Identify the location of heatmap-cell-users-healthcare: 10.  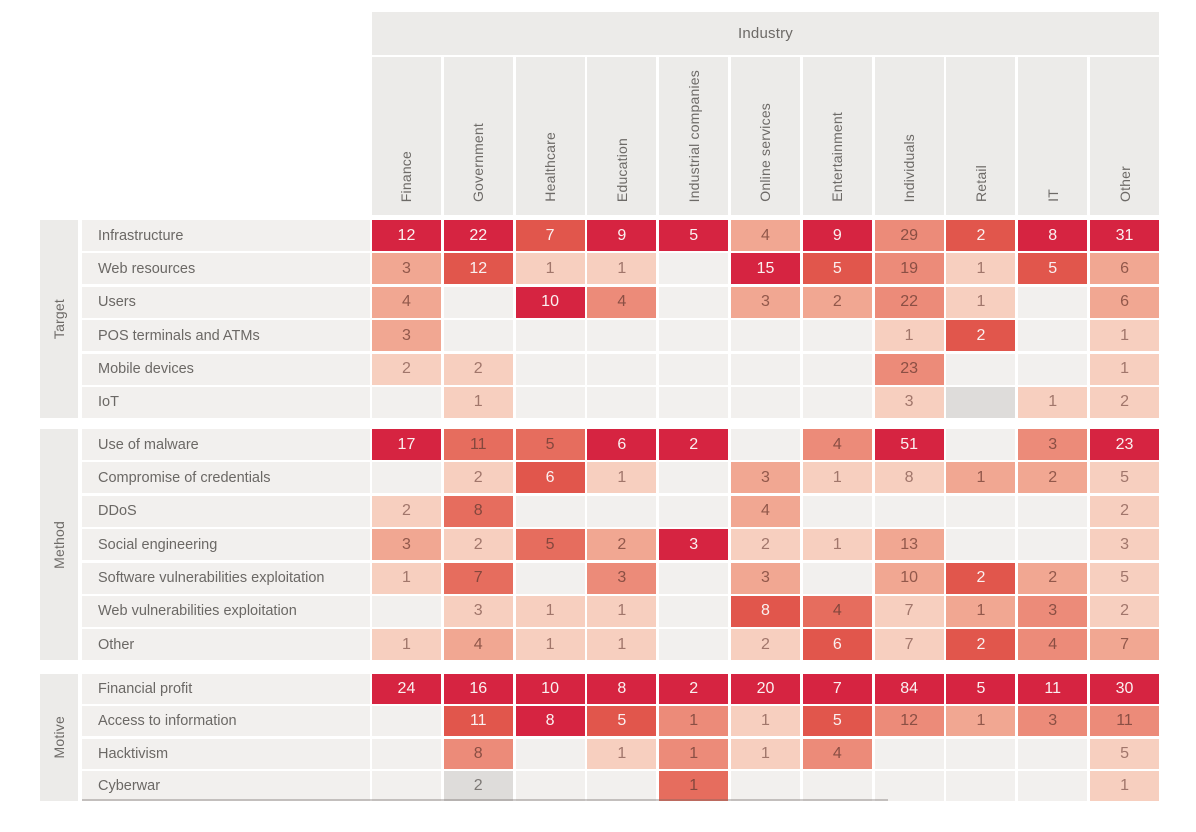
(550, 302).